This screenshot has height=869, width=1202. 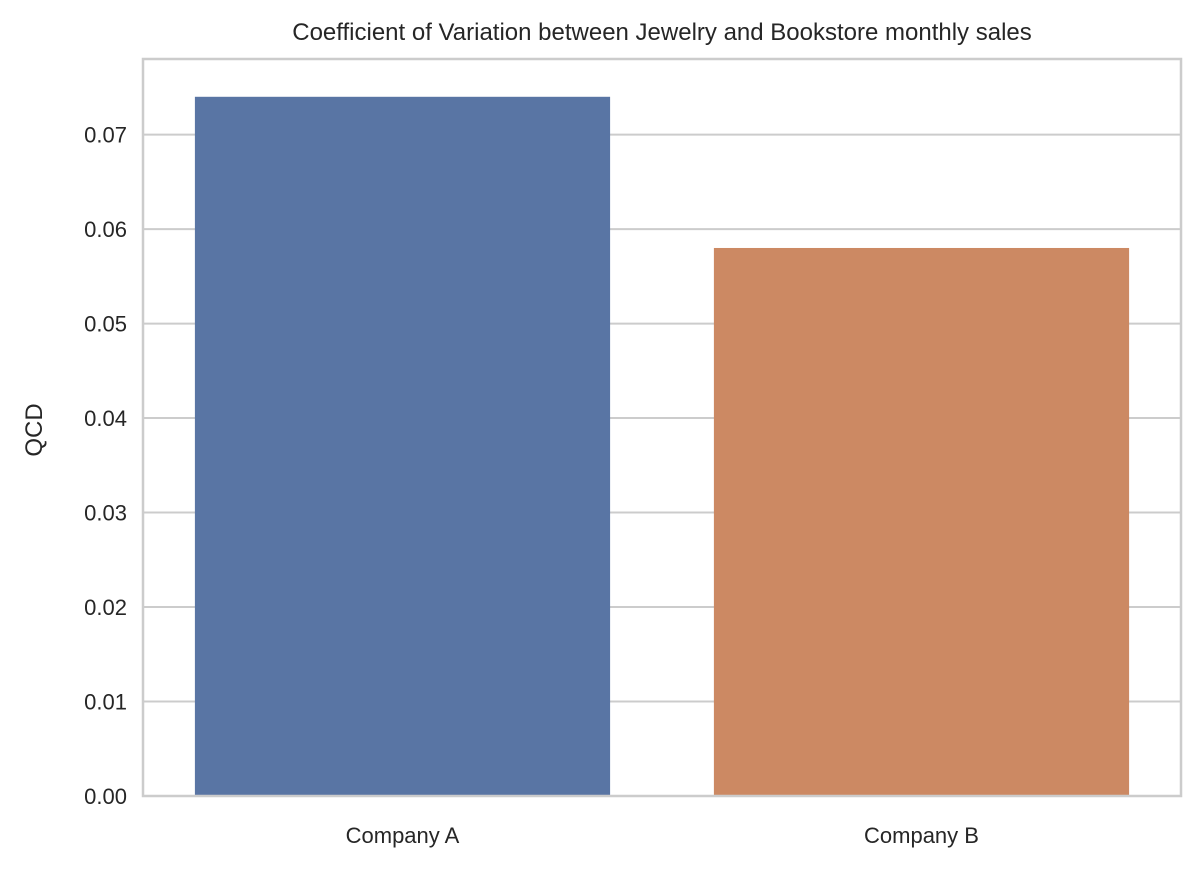 I want to click on y-tick-label: 0.02, so click(x=105, y=607).